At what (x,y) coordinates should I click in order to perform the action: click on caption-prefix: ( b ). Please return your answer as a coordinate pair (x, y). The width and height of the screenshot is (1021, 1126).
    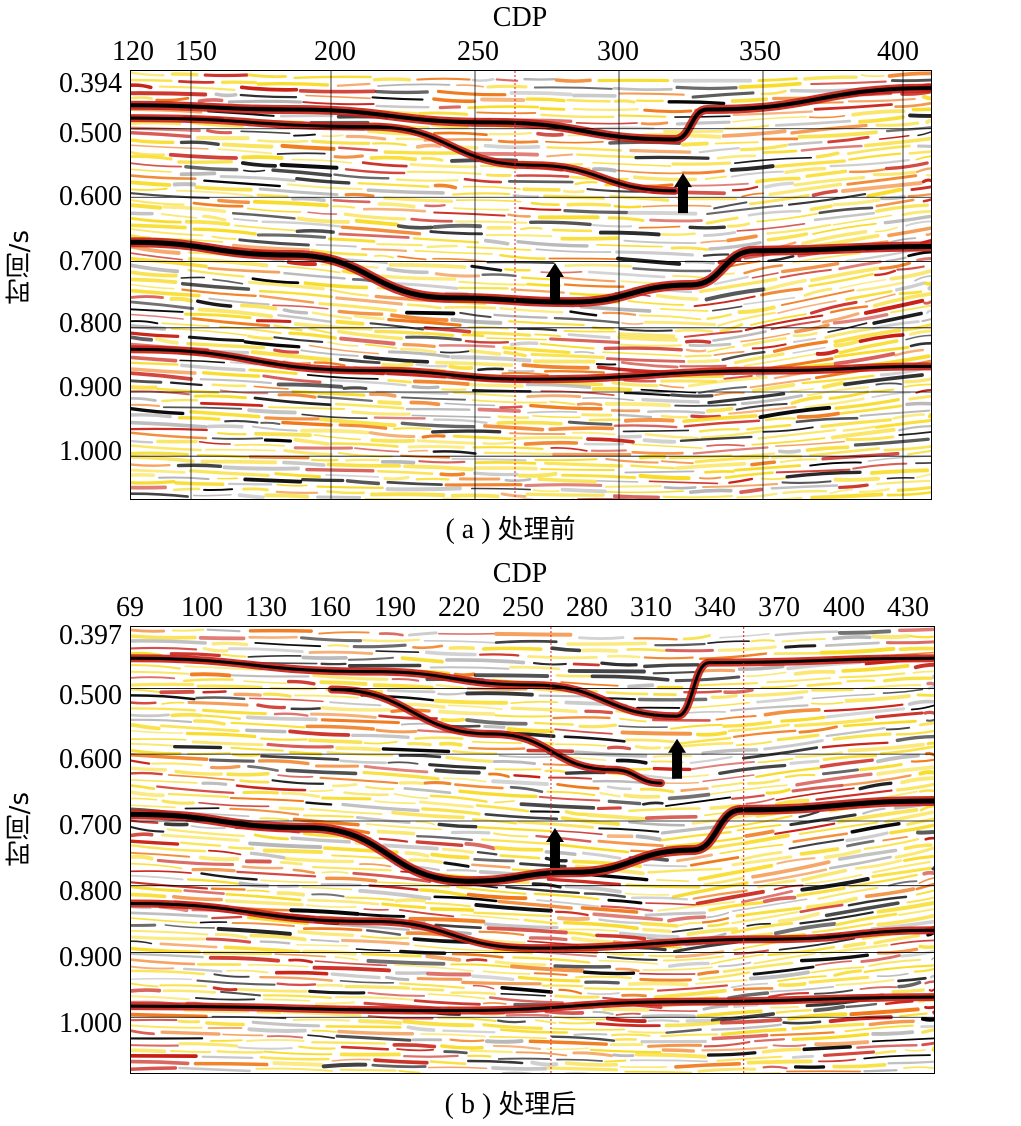
    Looking at the image, I should click on (468, 1104).